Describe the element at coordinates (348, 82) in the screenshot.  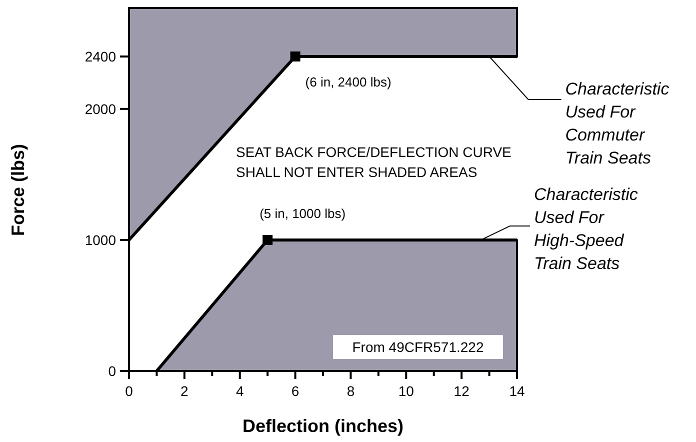
I see `annotation: (6 in, 2400 lbs)` at that location.